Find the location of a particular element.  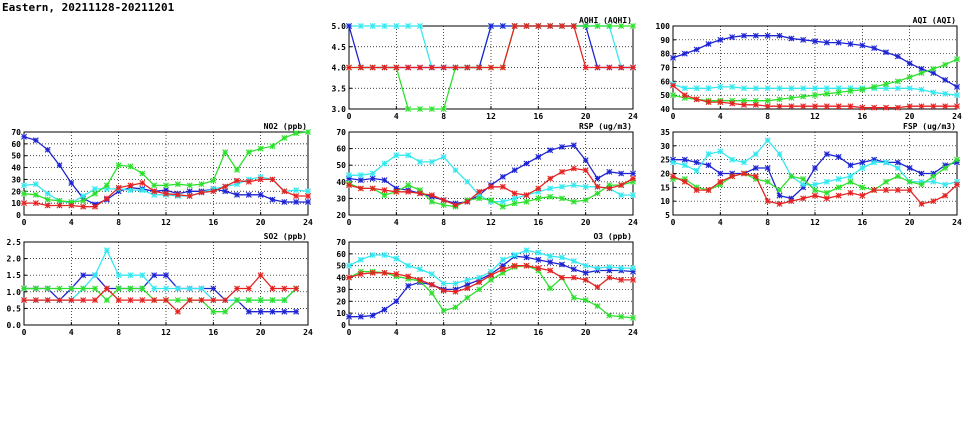

aqi-series-green is located at coordinates (815, 80).